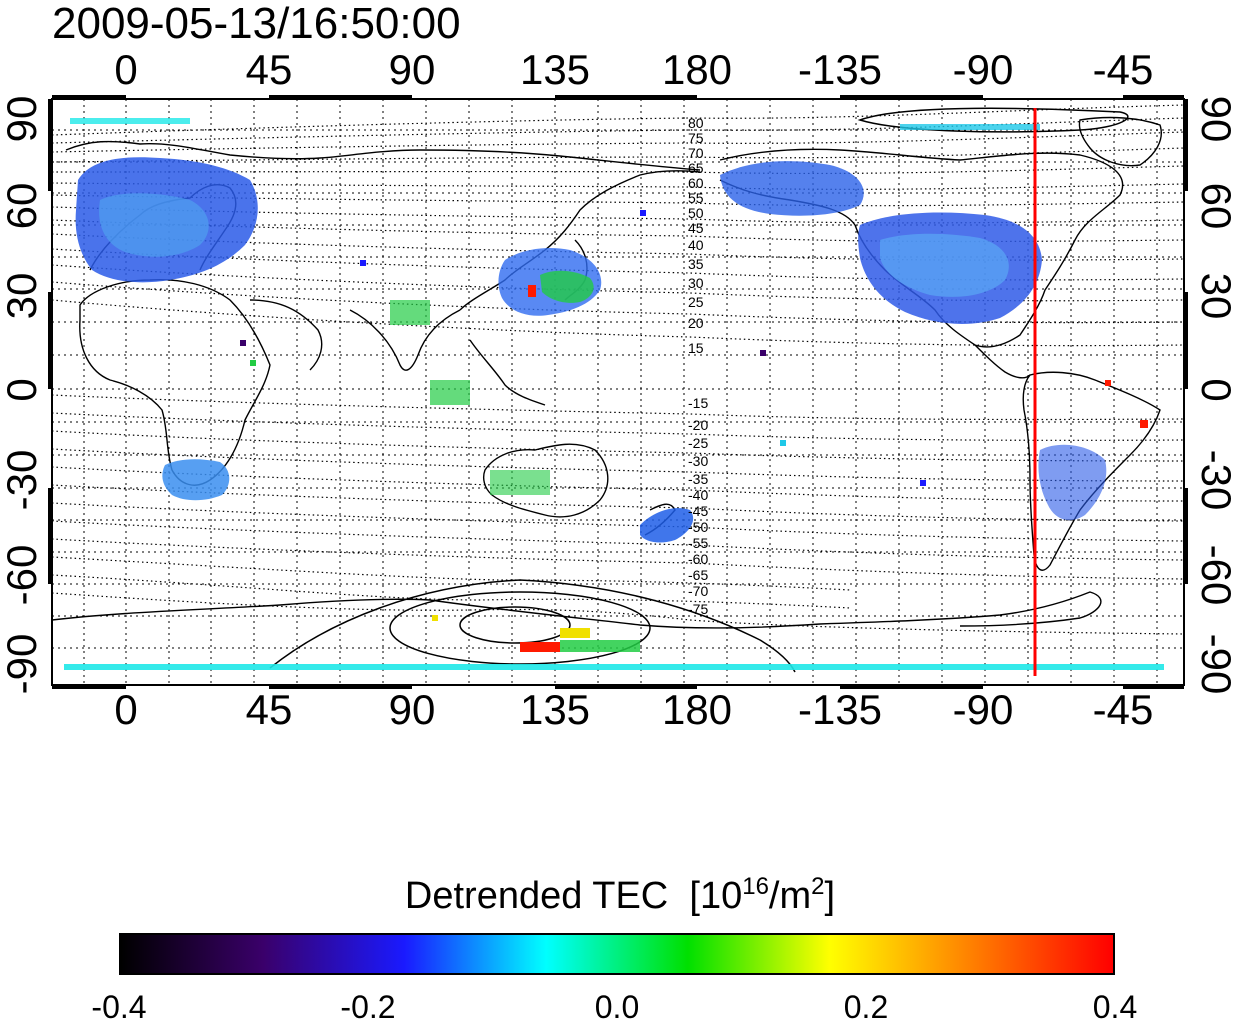 This screenshot has width=1240, height=1025. What do you see at coordinates (614, 667) in the screenshot?
I see `tec-strip-south-cyan` at bounding box center [614, 667].